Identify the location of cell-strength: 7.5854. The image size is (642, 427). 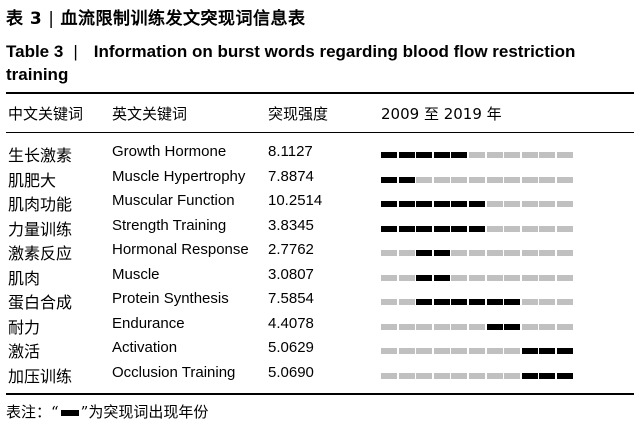
(291, 298).